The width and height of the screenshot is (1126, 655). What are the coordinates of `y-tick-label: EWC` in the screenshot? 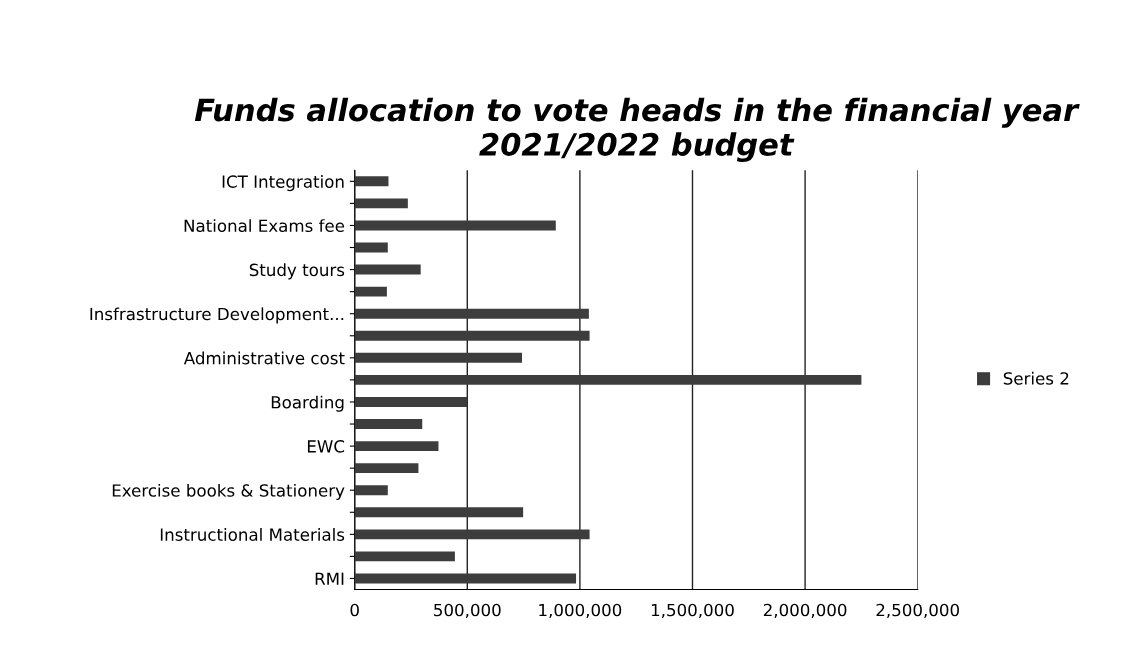 It's located at (326, 446).